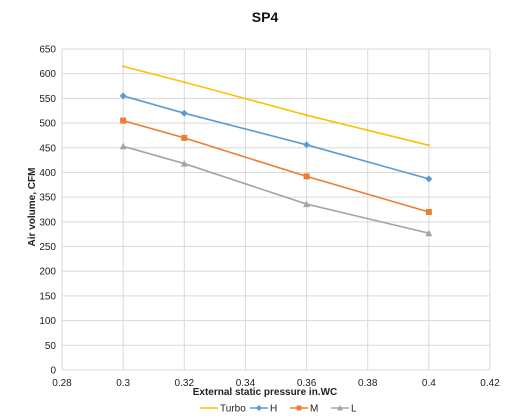 The width and height of the screenshot is (532, 418). Describe the element at coordinates (47, 321) in the screenshot. I see `y-tick-label: 100` at that location.